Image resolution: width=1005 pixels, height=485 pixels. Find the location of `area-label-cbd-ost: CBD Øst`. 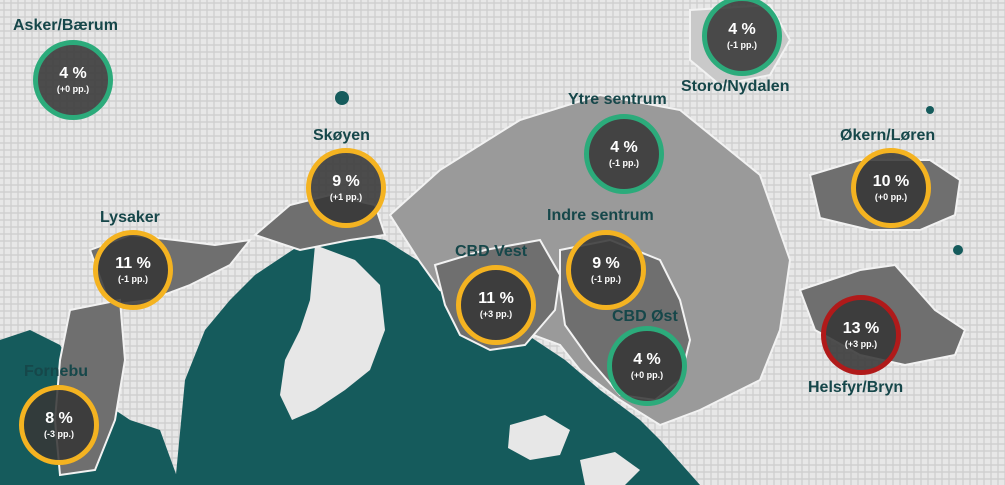

area-label-cbd-ost: CBD Øst is located at coordinates (645, 316).